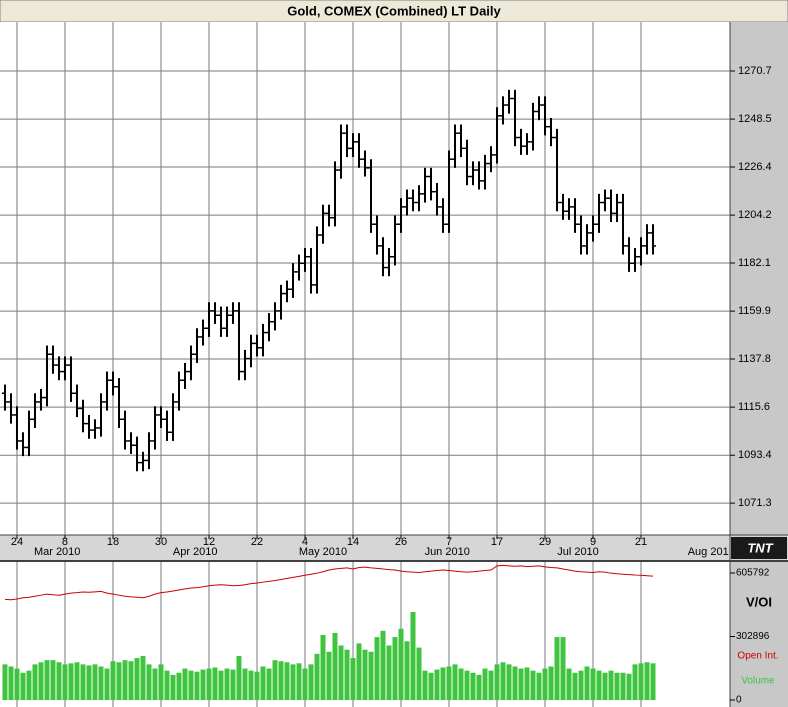 This screenshot has height=707, width=788. What do you see at coordinates (760, 547) in the screenshot?
I see `logo: TNT` at bounding box center [760, 547].